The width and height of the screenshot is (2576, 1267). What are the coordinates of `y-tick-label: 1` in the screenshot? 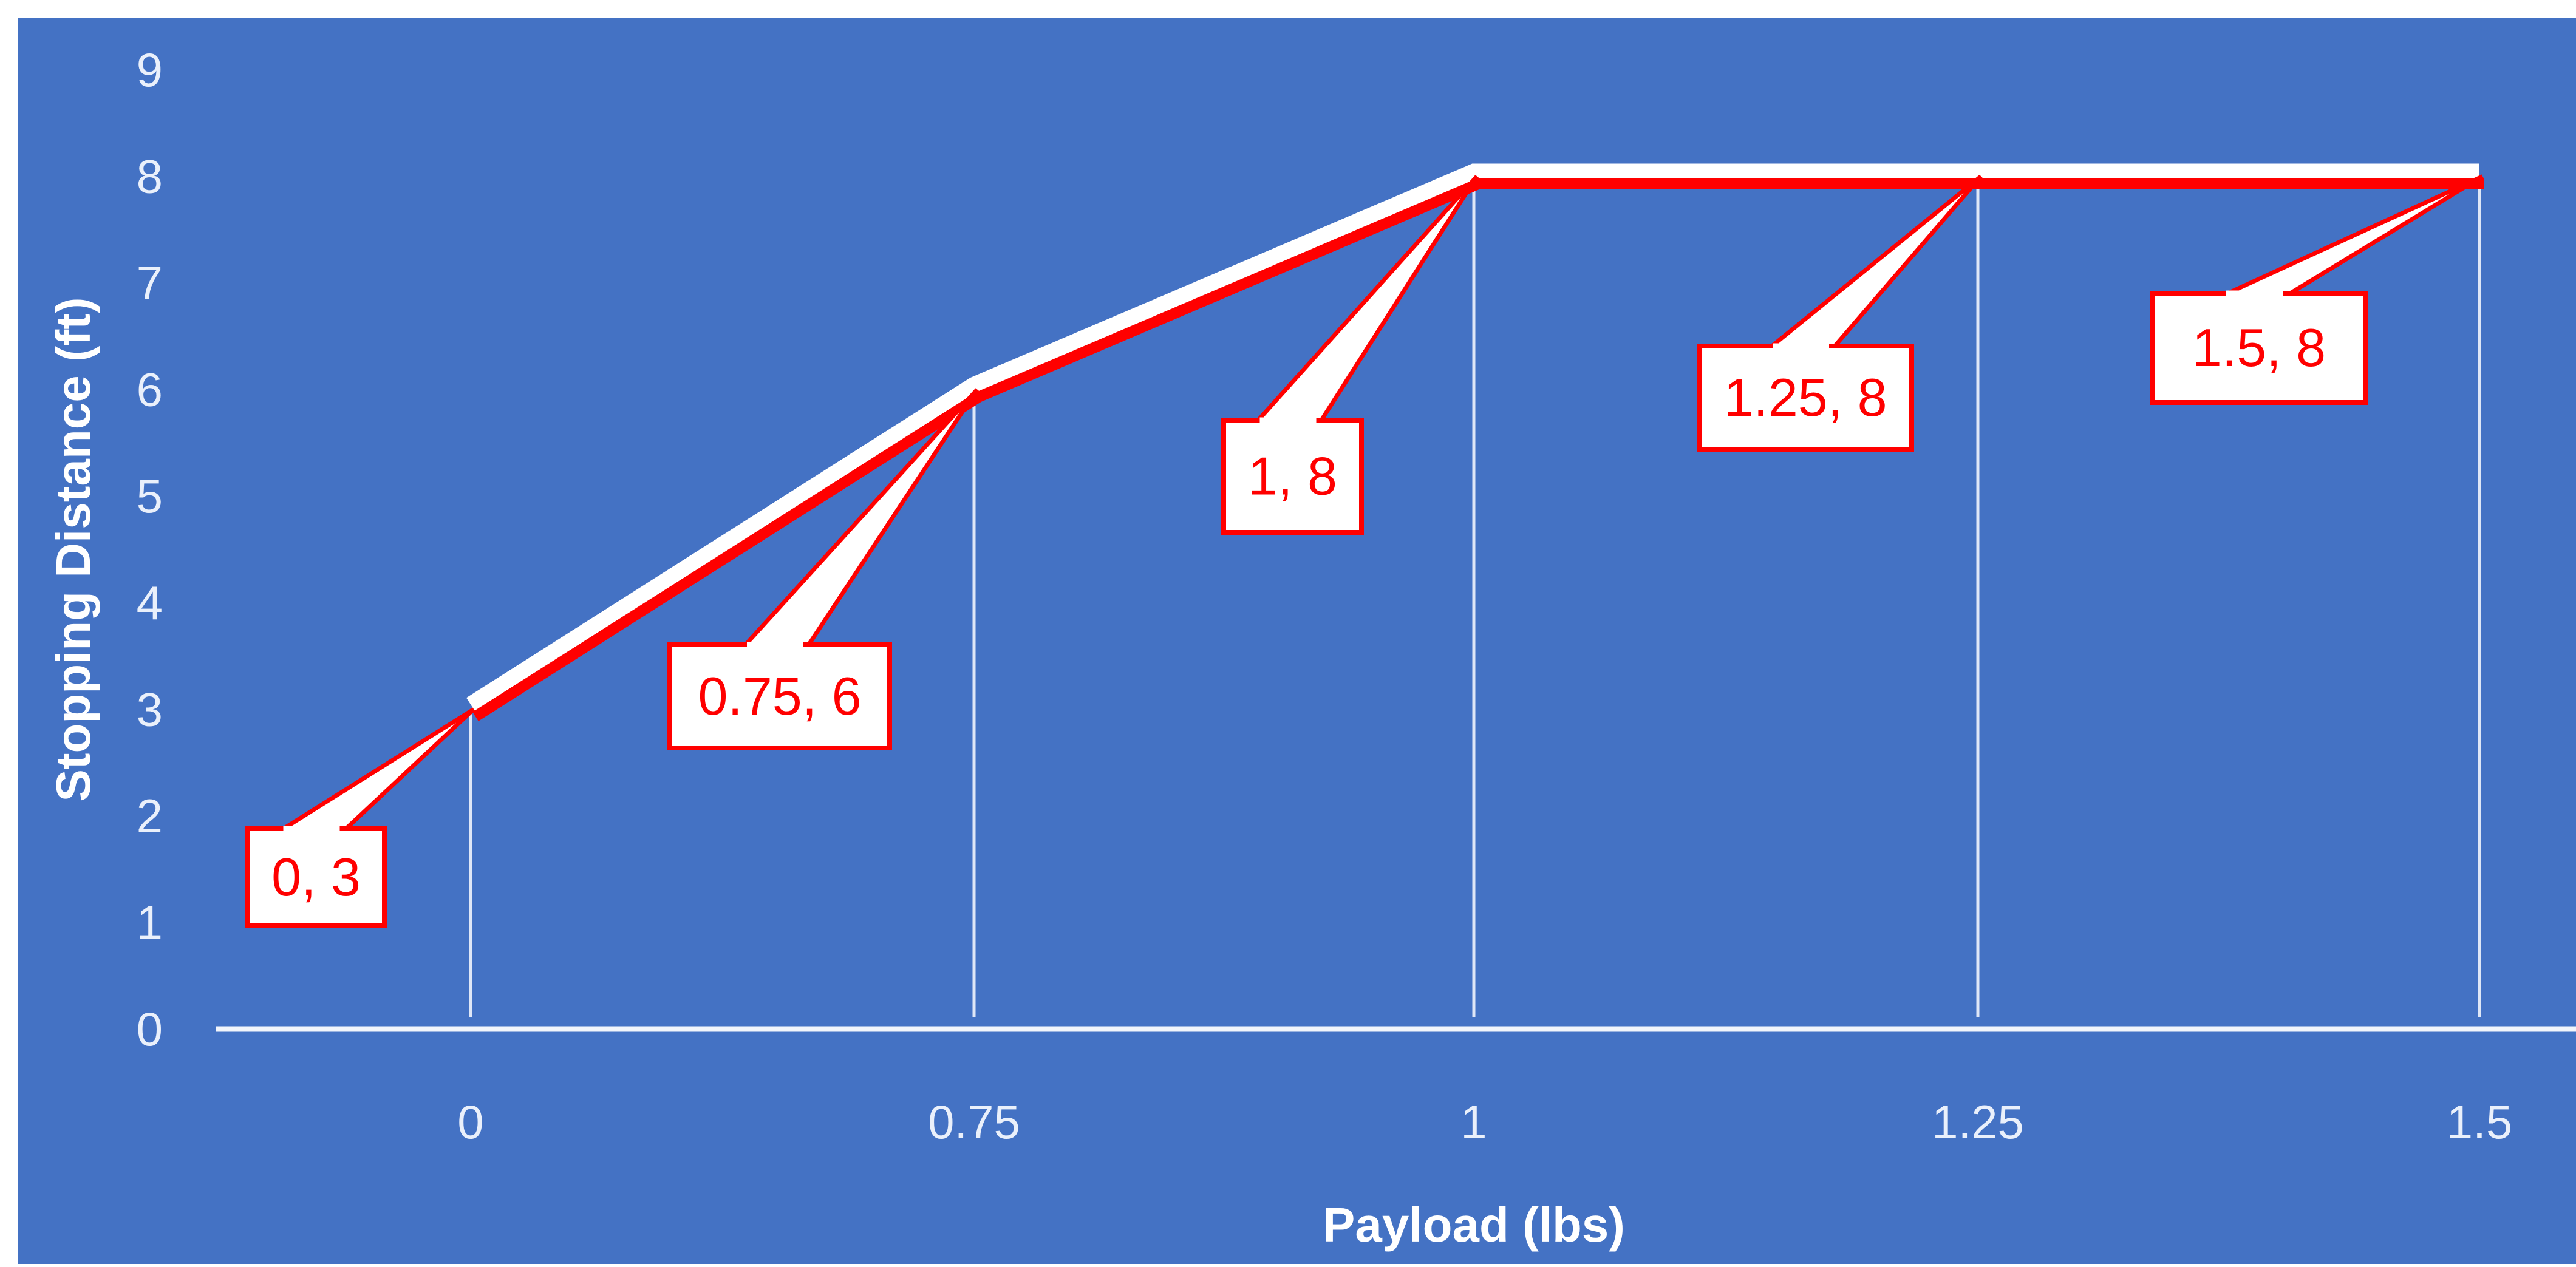 It's located at (150, 922).